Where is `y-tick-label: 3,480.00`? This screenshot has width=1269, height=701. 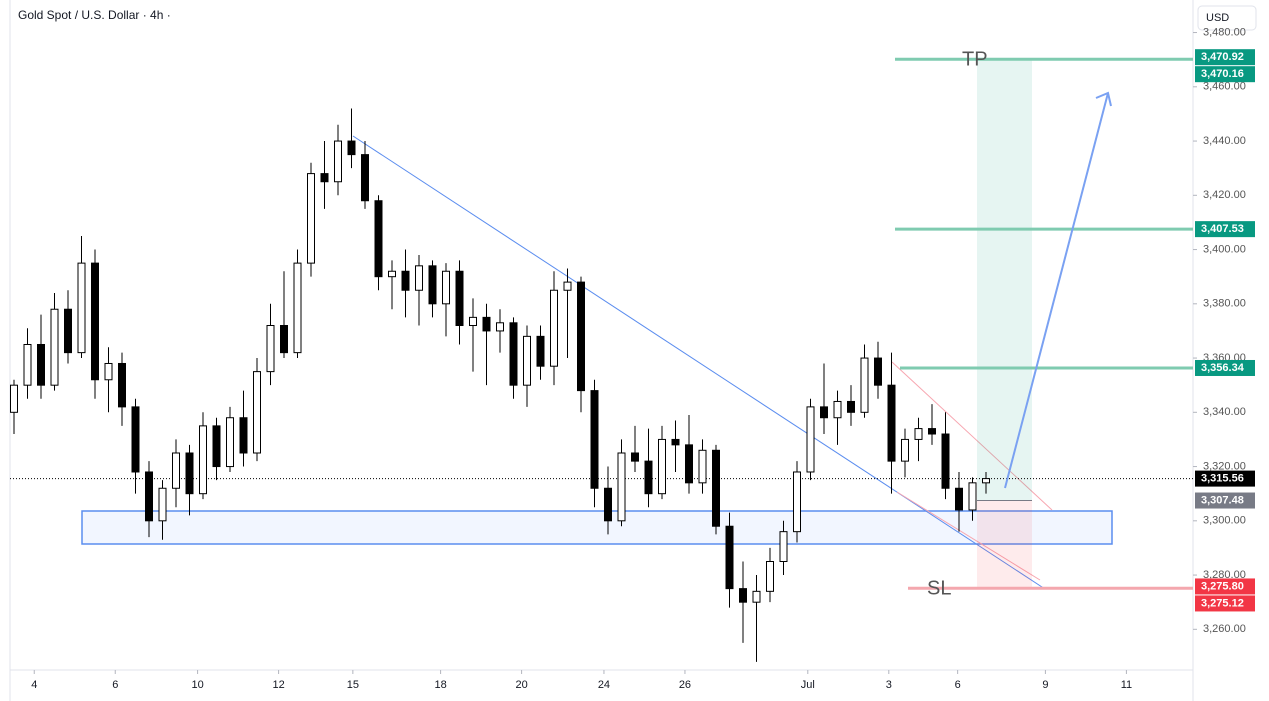 y-tick-label: 3,480.00 is located at coordinates (1224, 32).